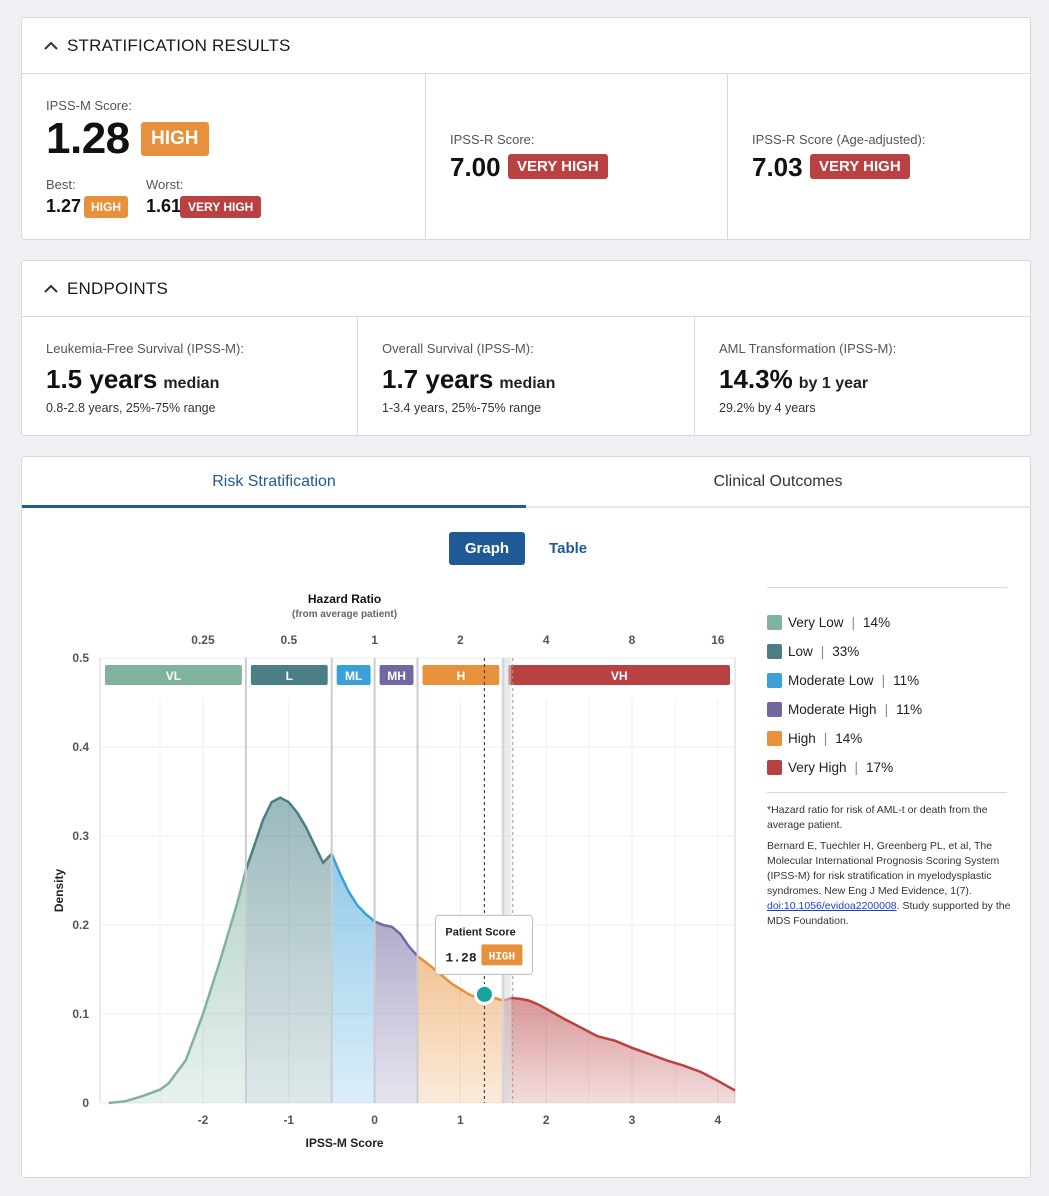  I want to click on x-axis-label: IPSS-M Score, so click(345, 1143).